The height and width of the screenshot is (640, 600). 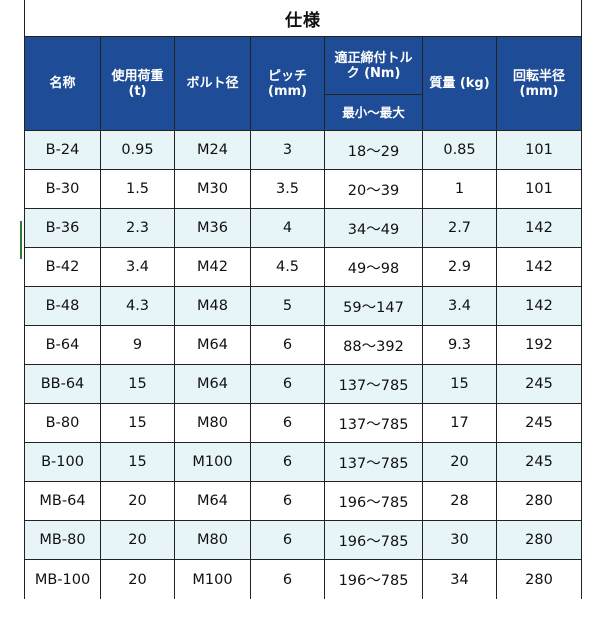 I want to click on cell-mass: 20, so click(x=459, y=462).